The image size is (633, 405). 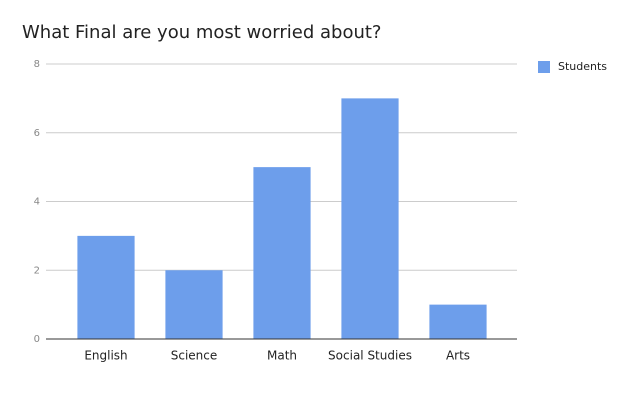 I want to click on x-tick-label: Arts, so click(x=458, y=356).